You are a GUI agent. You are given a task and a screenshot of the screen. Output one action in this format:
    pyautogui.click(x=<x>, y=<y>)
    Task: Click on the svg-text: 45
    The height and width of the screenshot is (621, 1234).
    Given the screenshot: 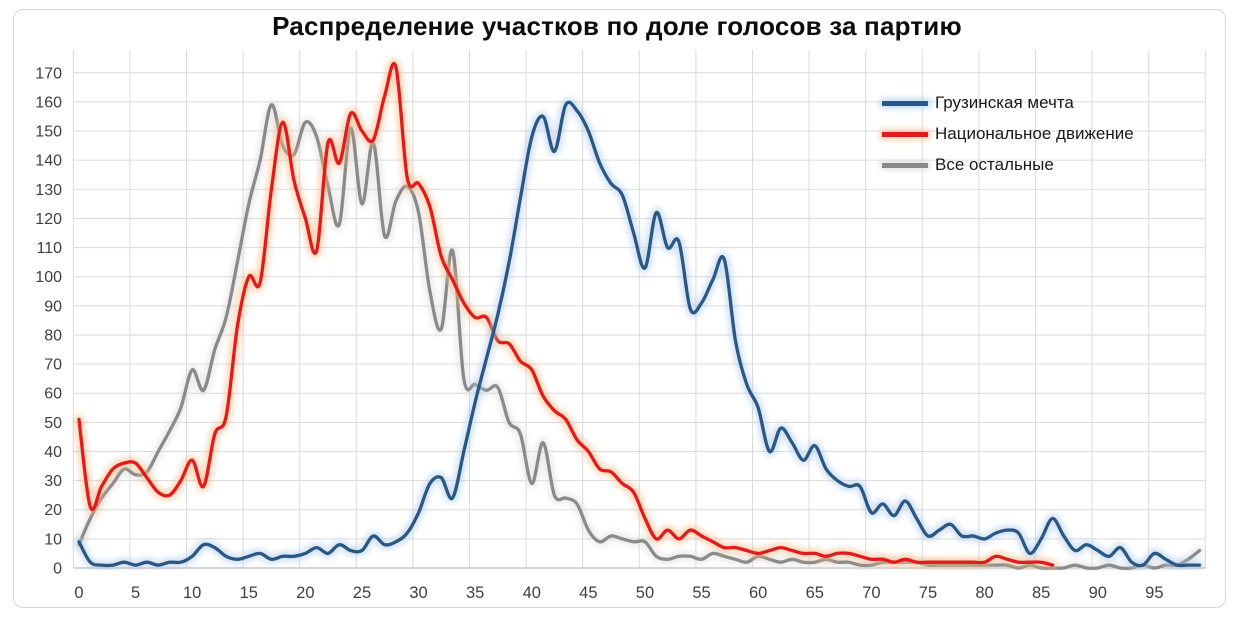 What is the action you would take?
    pyautogui.click(x=588, y=593)
    